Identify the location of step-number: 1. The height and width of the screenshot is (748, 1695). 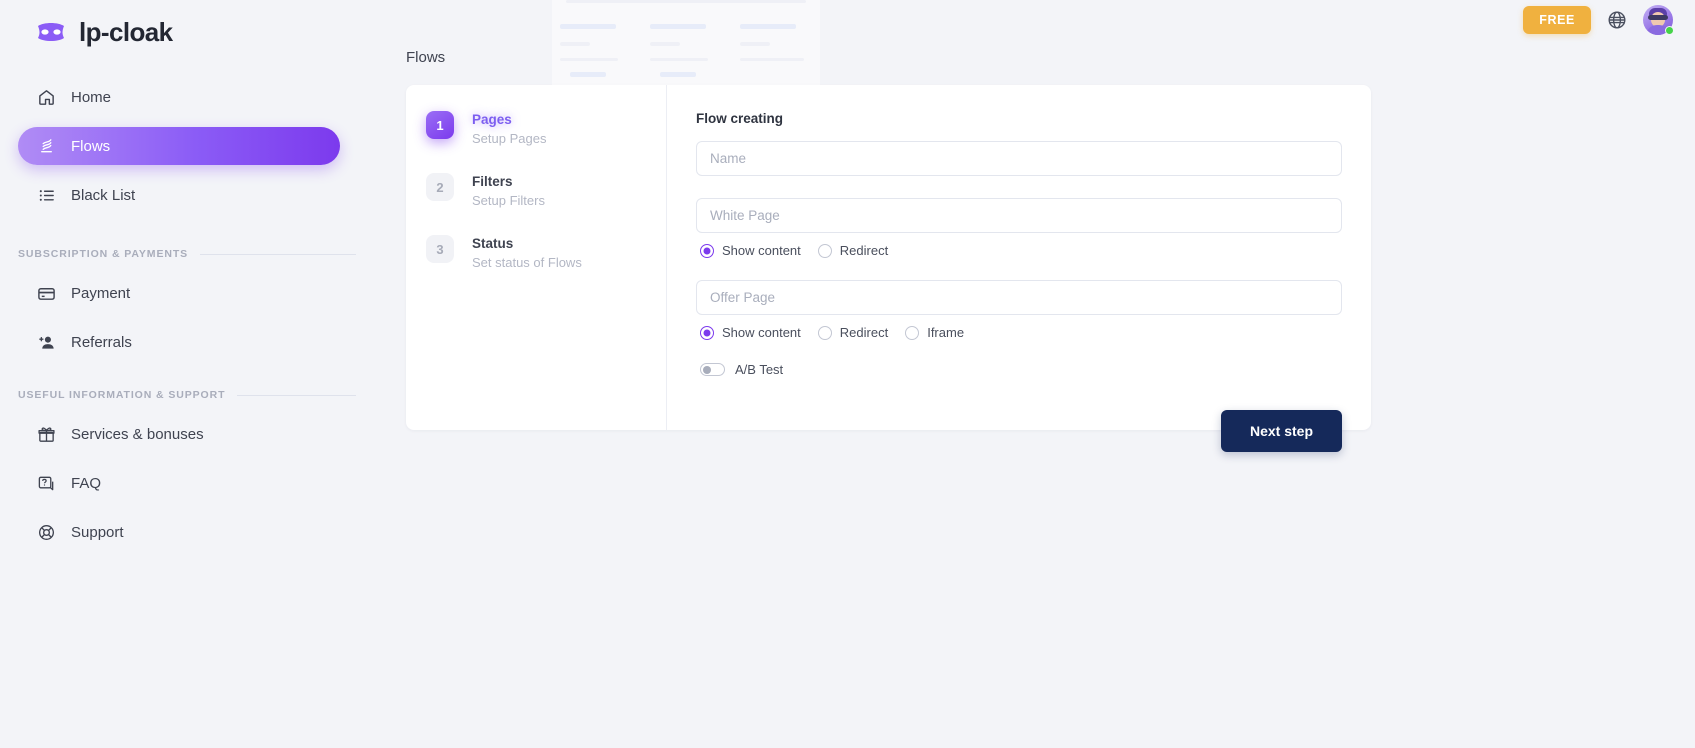
(440, 125).